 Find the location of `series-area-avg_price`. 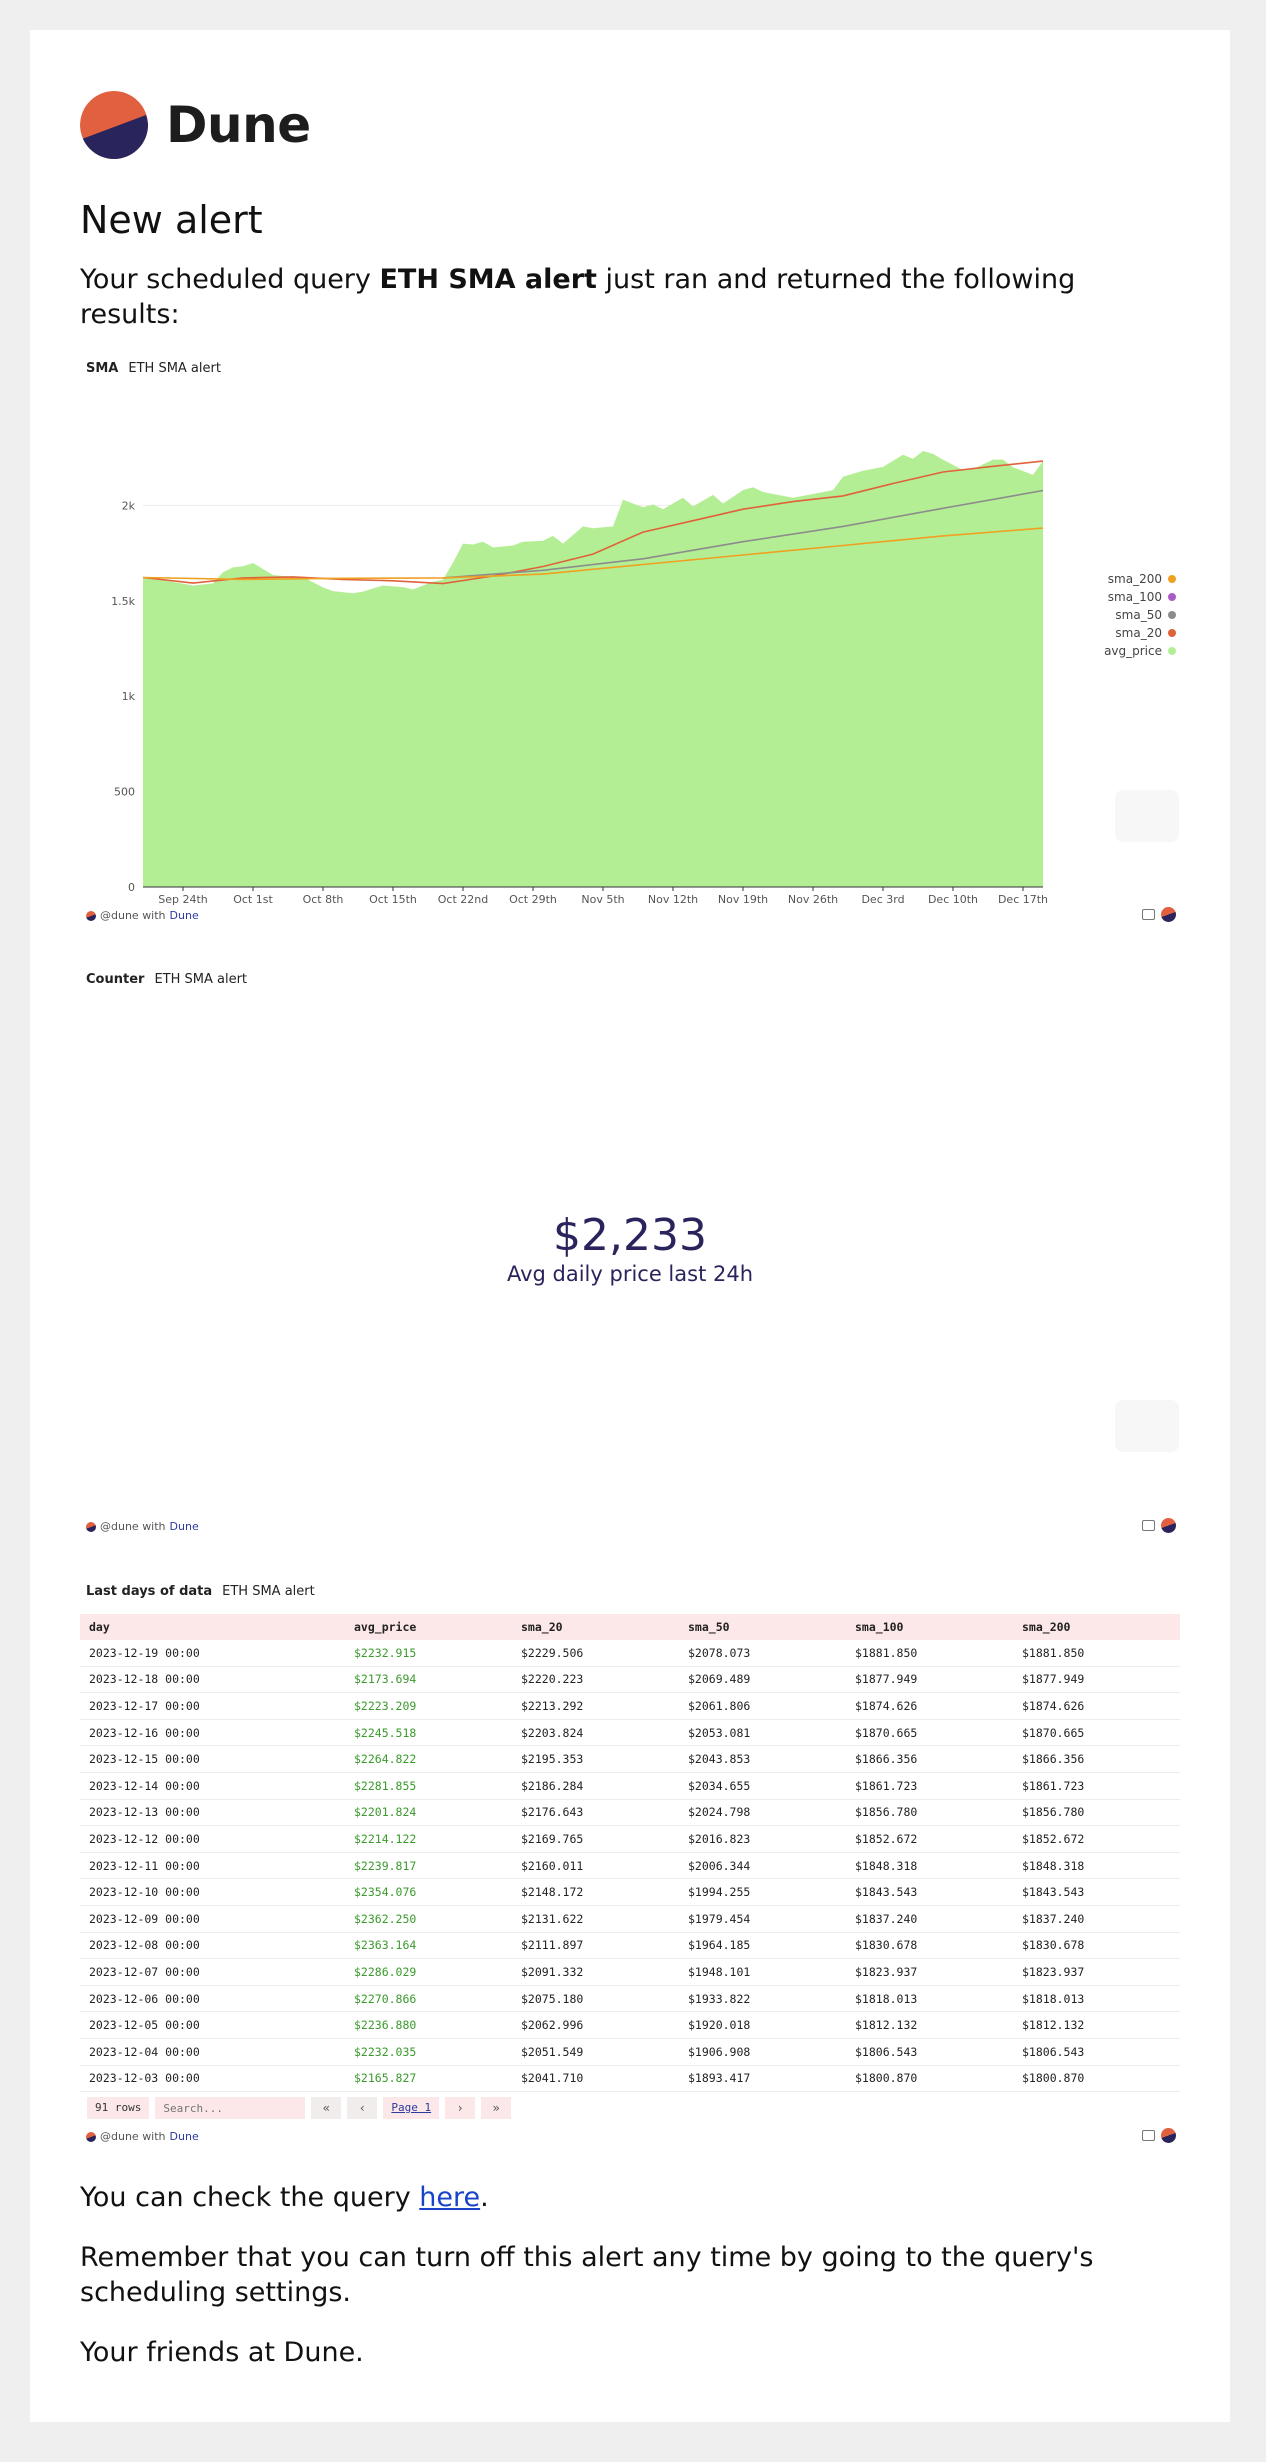

series-area-avg_price is located at coordinates (593, 669).